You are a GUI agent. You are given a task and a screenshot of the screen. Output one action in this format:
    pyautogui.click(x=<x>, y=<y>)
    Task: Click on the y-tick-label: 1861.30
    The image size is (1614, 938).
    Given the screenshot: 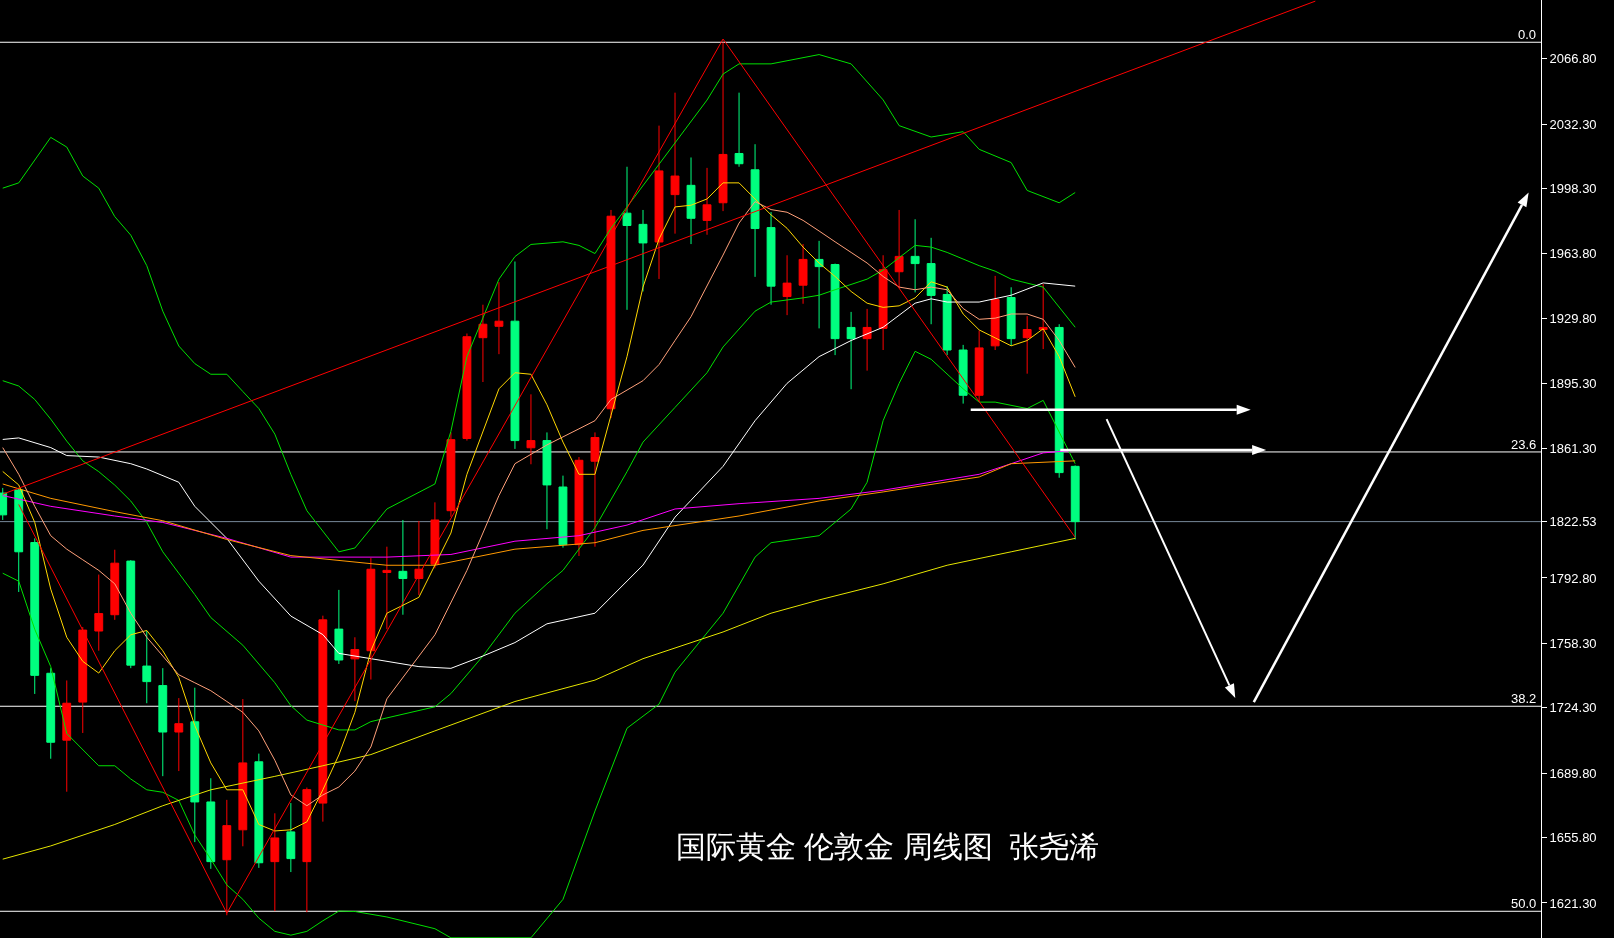 What is the action you would take?
    pyautogui.click(x=1573, y=448)
    